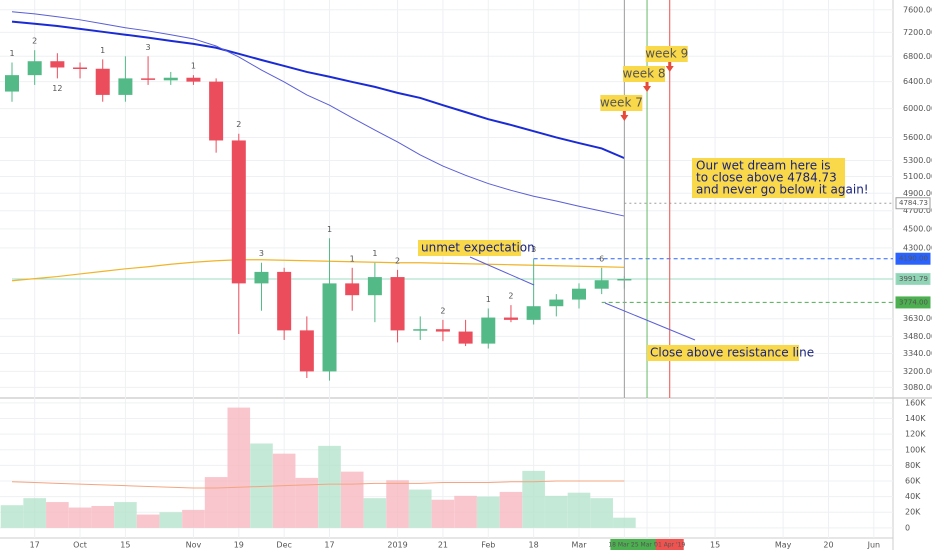 The image size is (932, 550). I want to click on x-tick-label: 15, so click(715, 545).